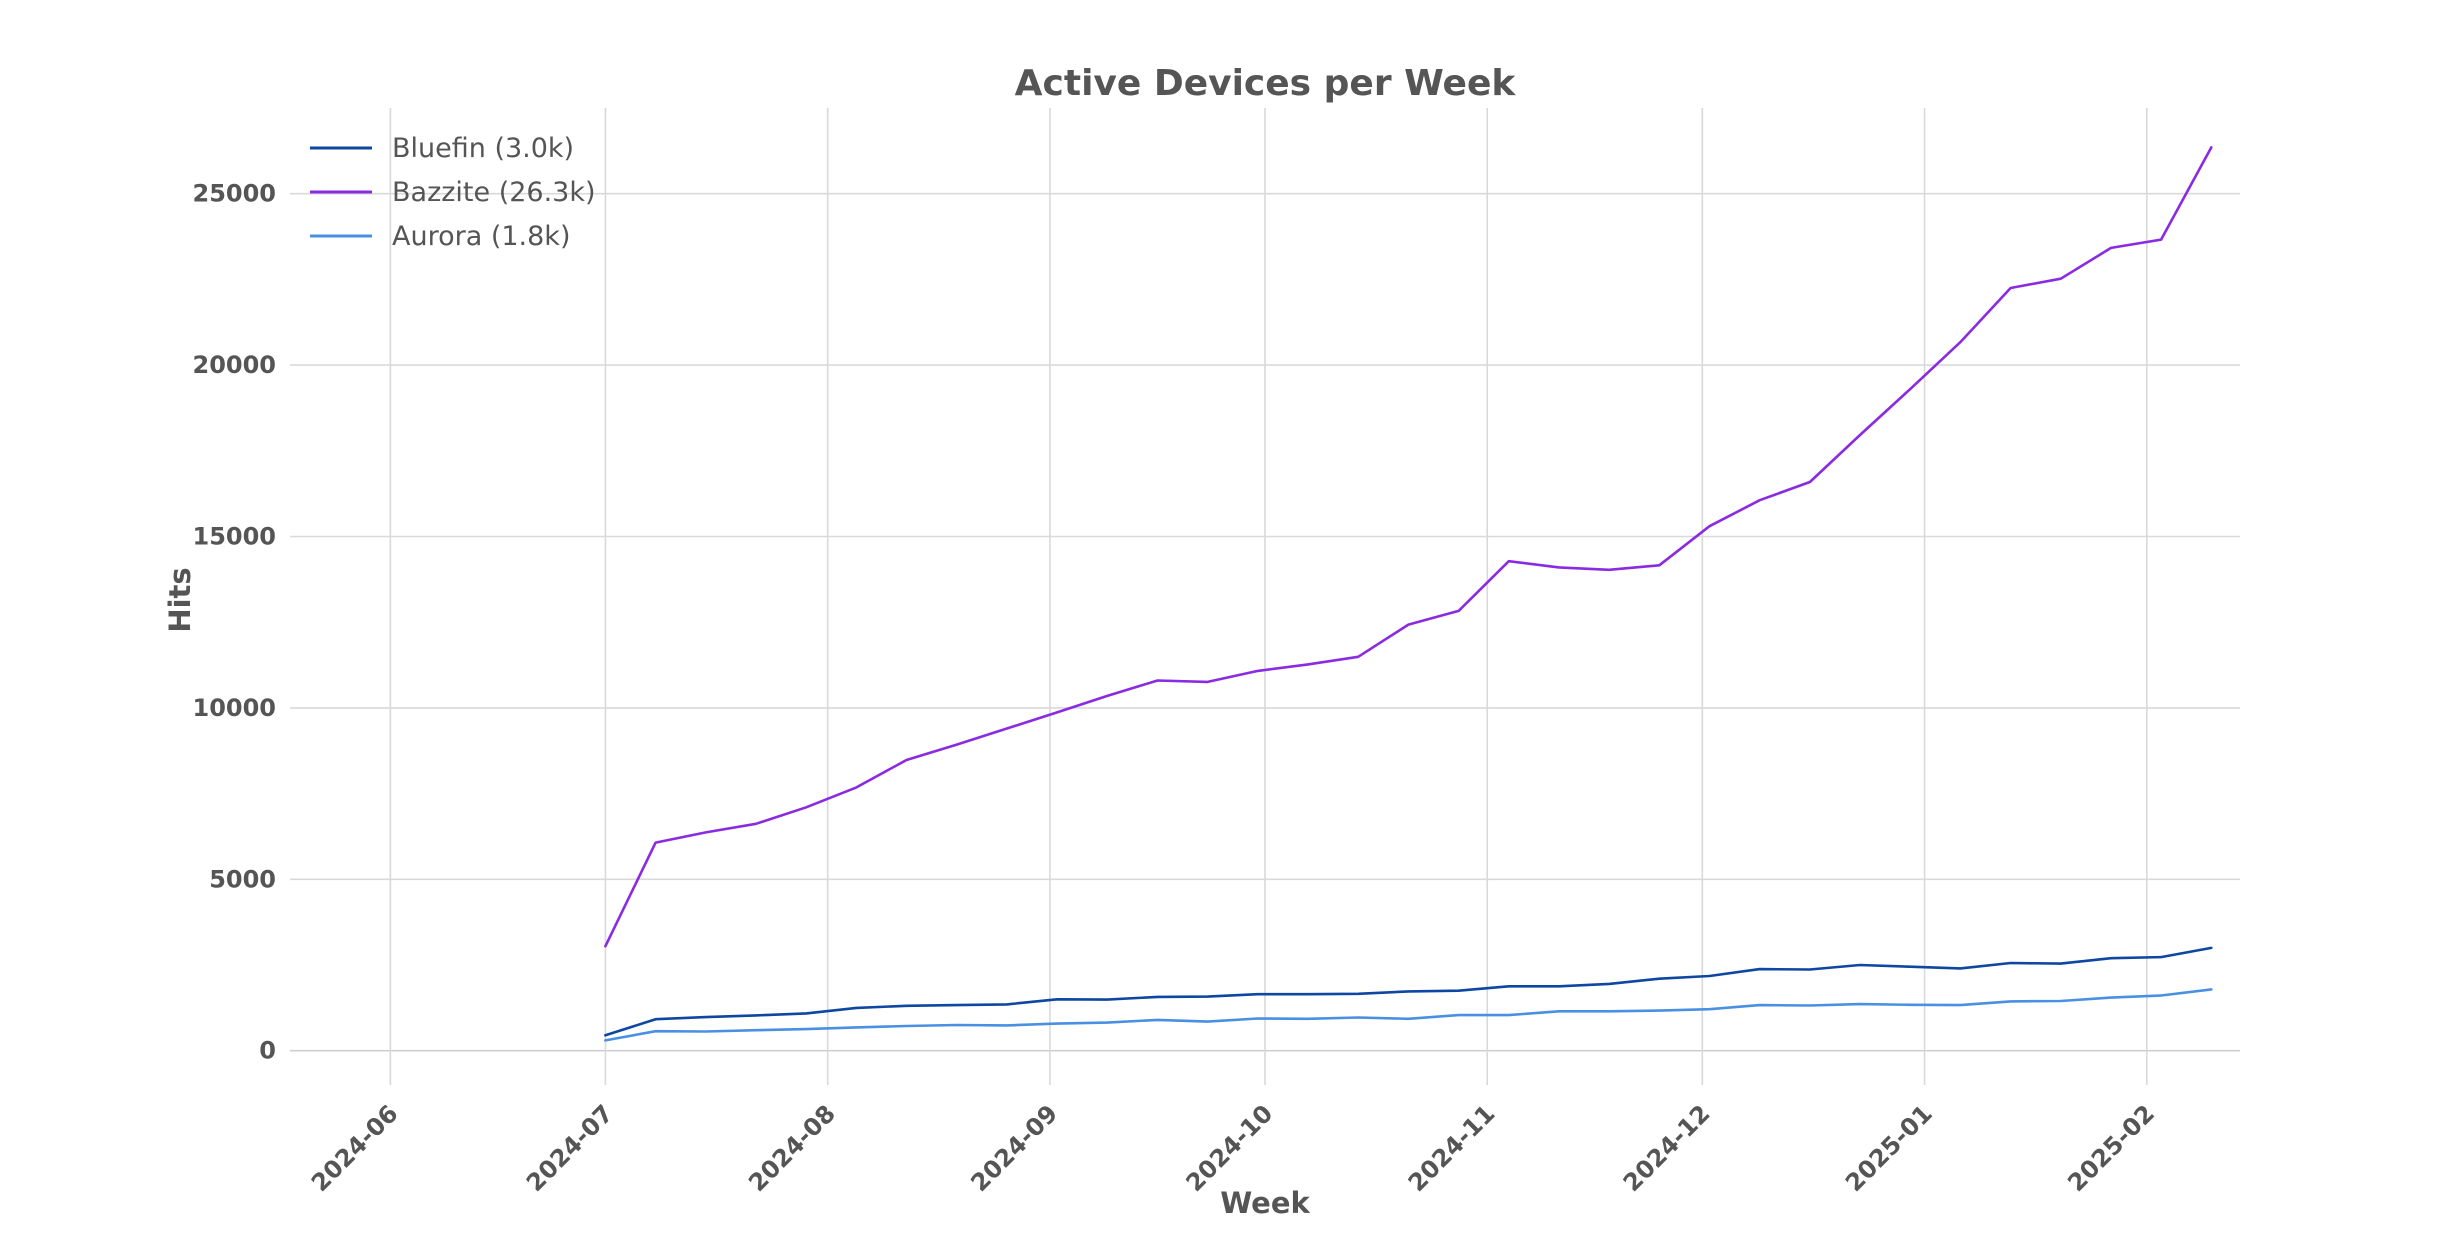 This screenshot has height=1258, width=2458. Describe the element at coordinates (242, 879) in the screenshot. I see `y-tick-label: 5000` at that location.